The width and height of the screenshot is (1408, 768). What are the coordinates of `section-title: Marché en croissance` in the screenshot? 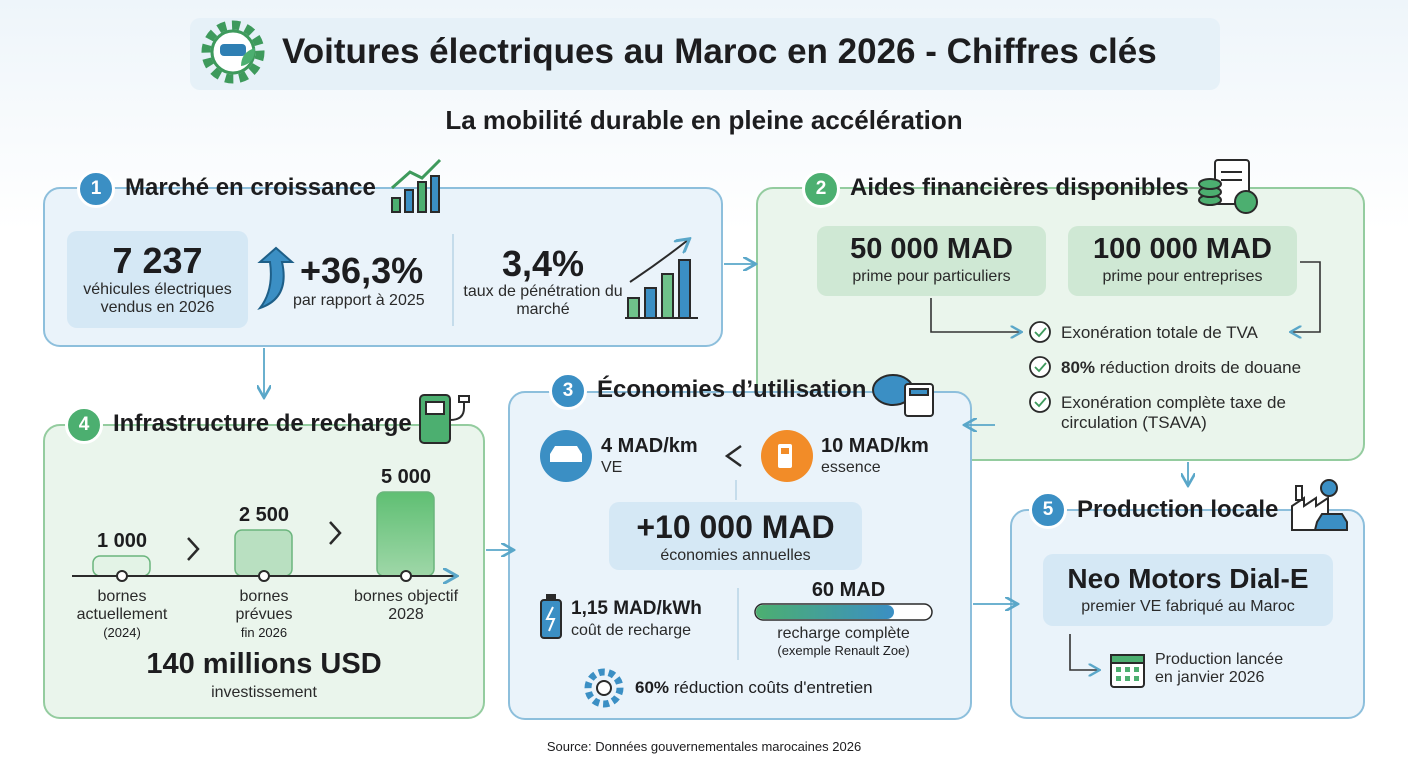 It's located at (250, 187).